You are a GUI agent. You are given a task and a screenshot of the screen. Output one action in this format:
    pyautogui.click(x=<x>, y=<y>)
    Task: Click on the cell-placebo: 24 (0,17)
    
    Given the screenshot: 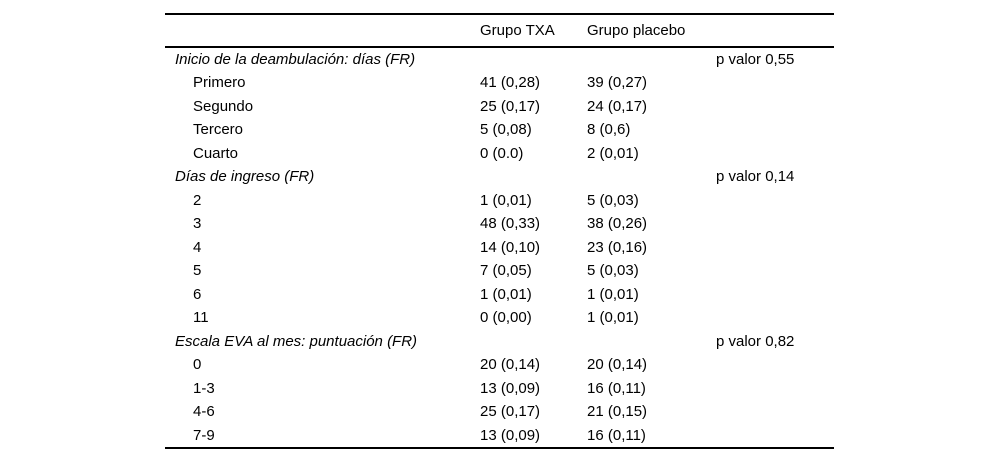 What is the action you would take?
    pyautogui.click(x=617, y=106)
    